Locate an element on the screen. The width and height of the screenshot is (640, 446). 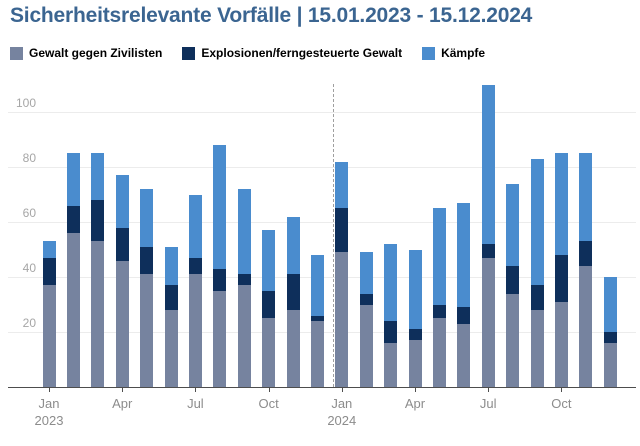
bar-sep-2024 is located at coordinates (537, 193).